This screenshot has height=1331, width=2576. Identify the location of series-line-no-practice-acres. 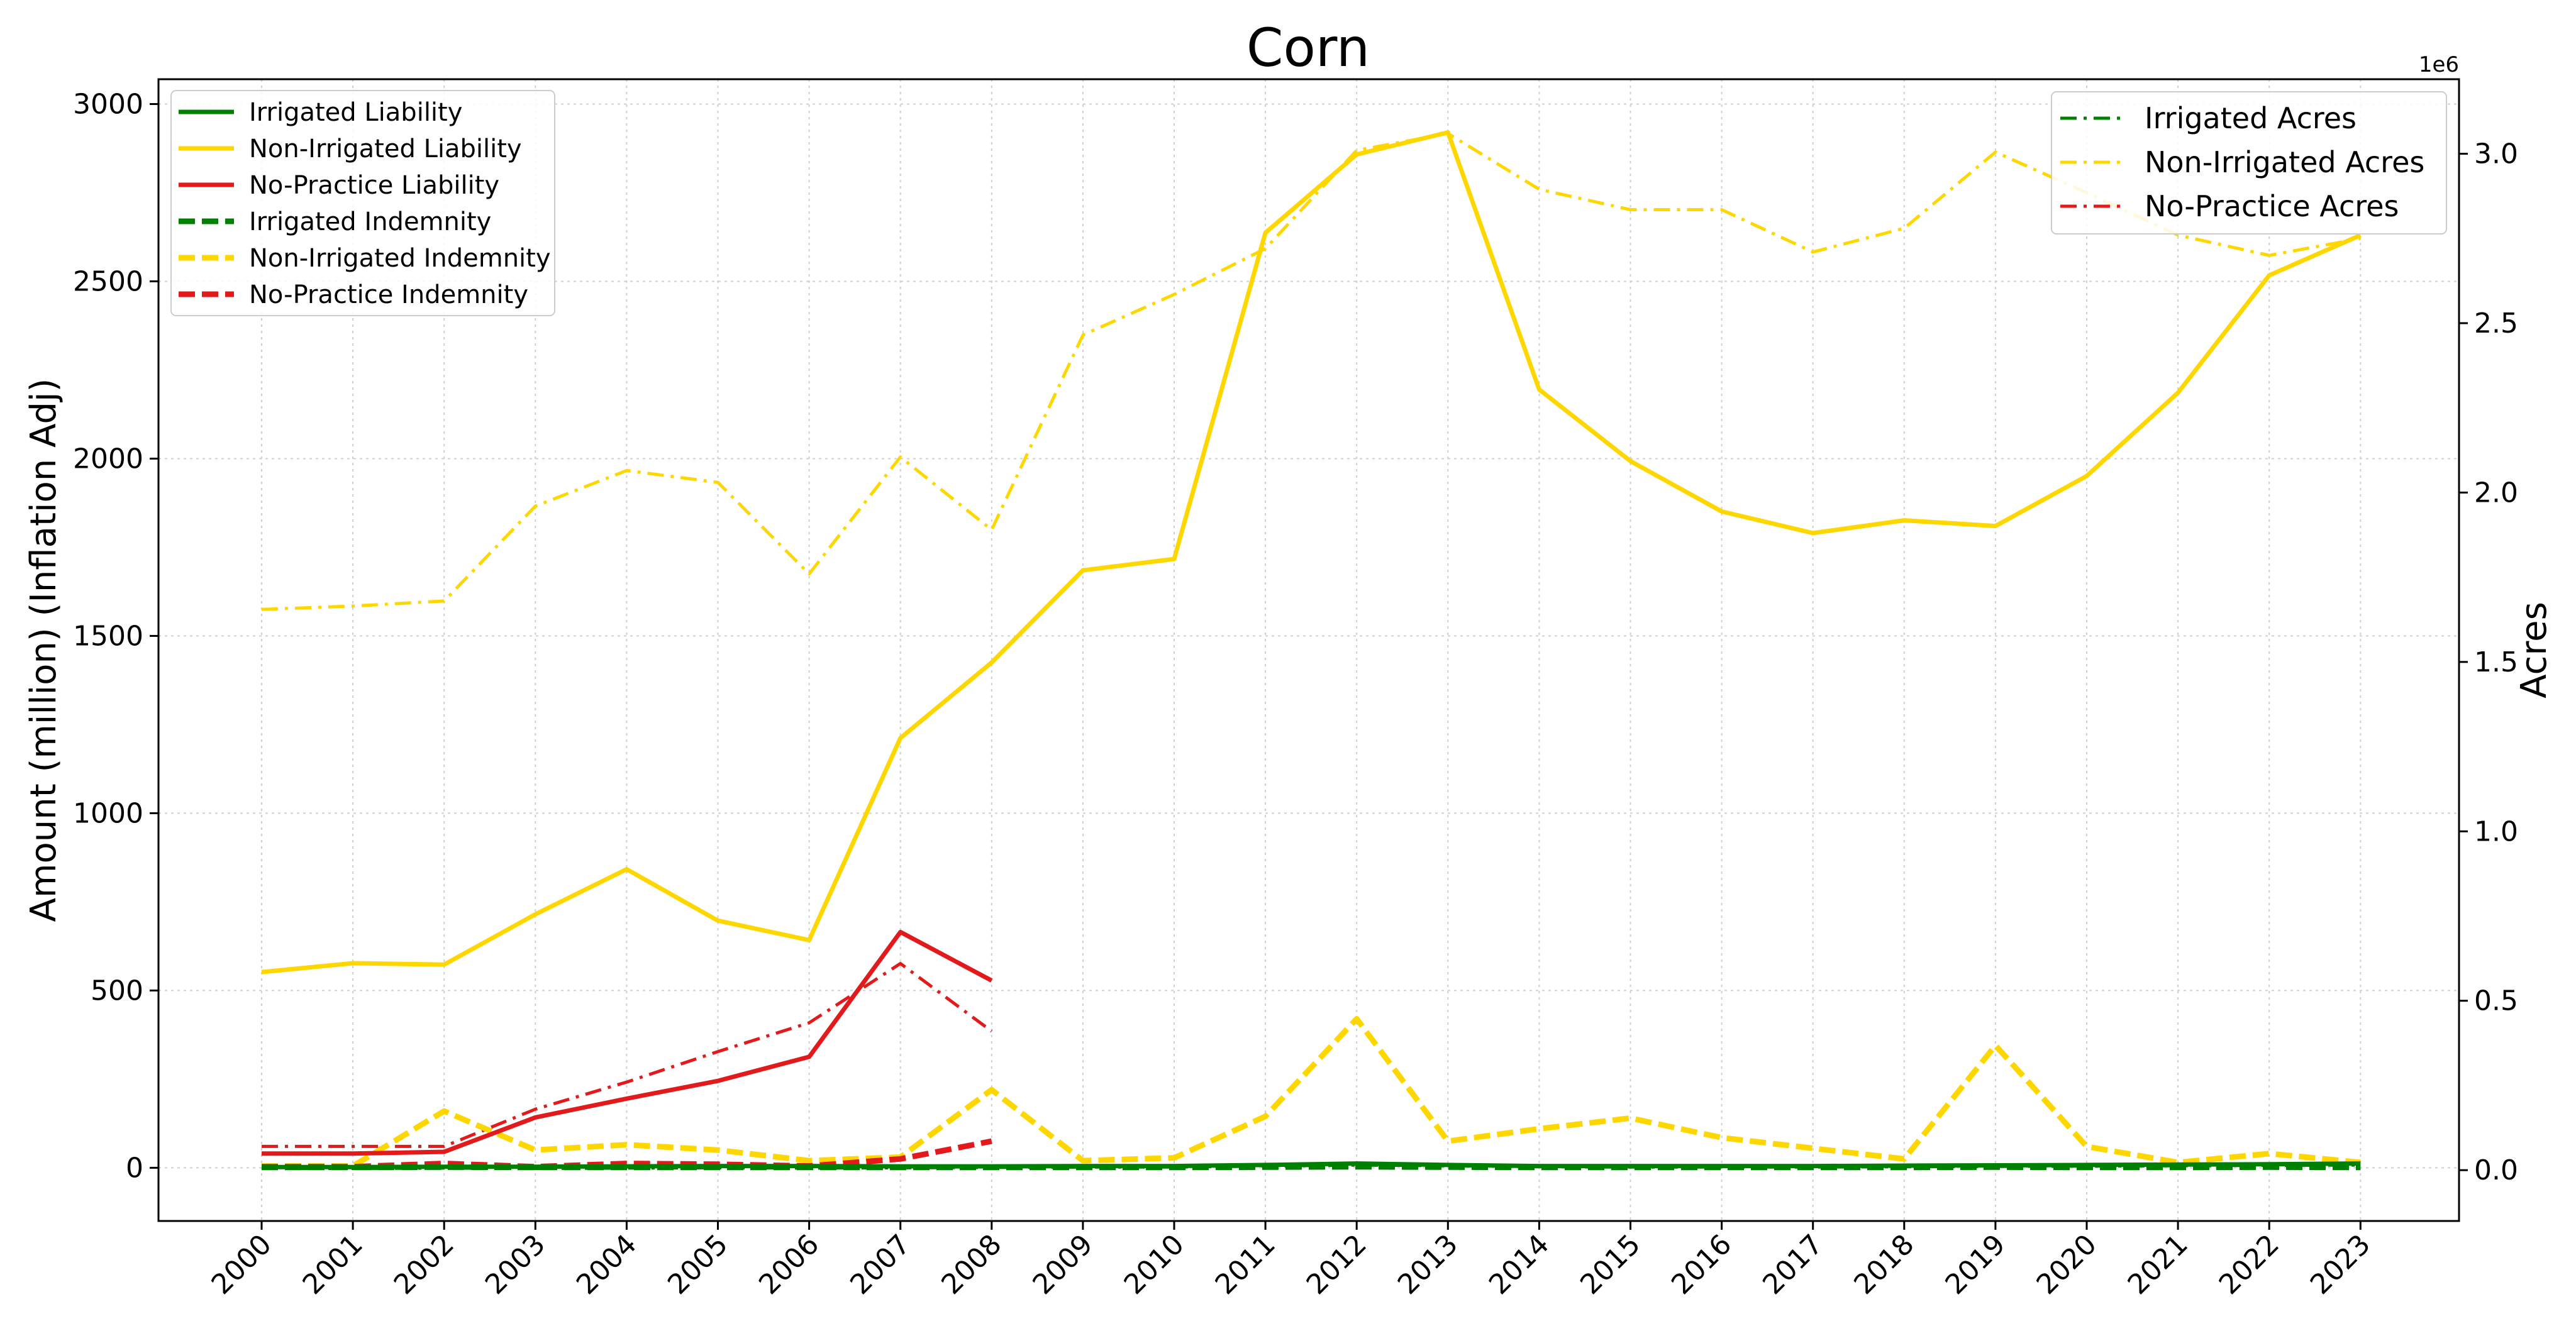
(627, 1055).